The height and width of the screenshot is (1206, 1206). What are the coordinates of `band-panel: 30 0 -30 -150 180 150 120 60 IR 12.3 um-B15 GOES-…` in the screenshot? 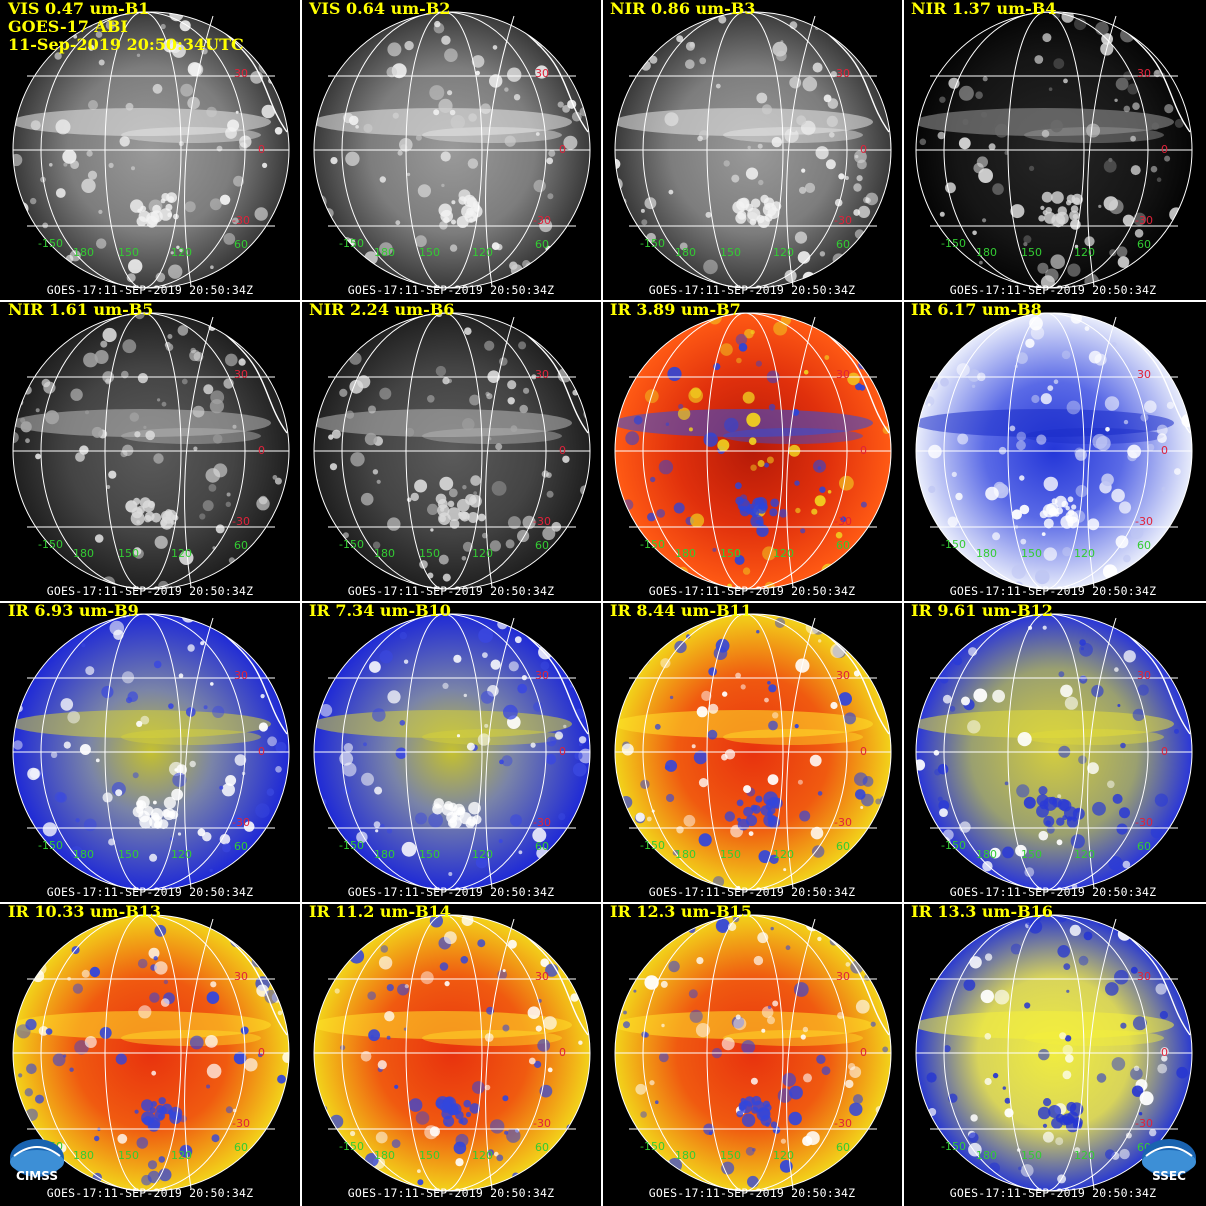 It's located at (752, 1053).